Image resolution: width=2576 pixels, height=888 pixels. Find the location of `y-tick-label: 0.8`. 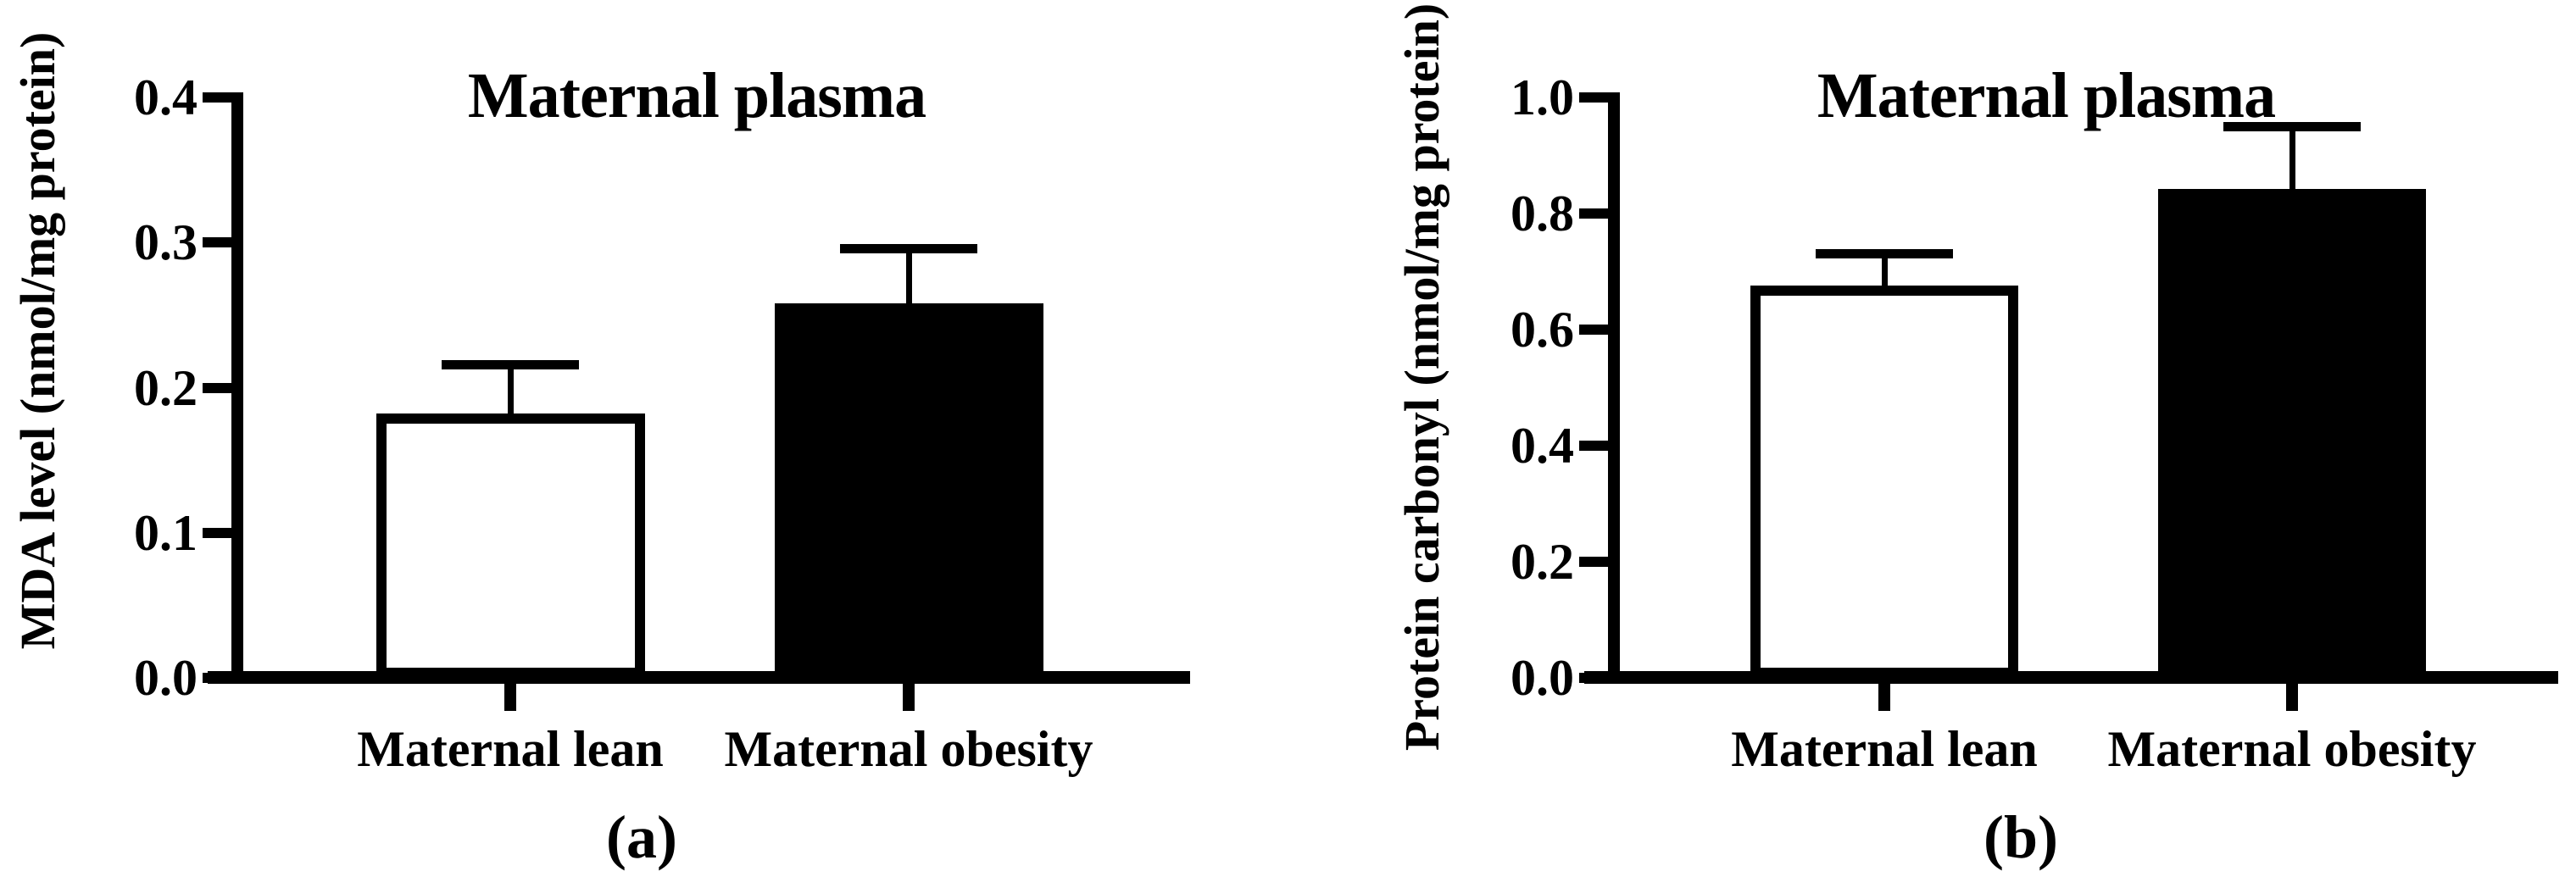

y-tick-label: 0.8 is located at coordinates (1542, 213).